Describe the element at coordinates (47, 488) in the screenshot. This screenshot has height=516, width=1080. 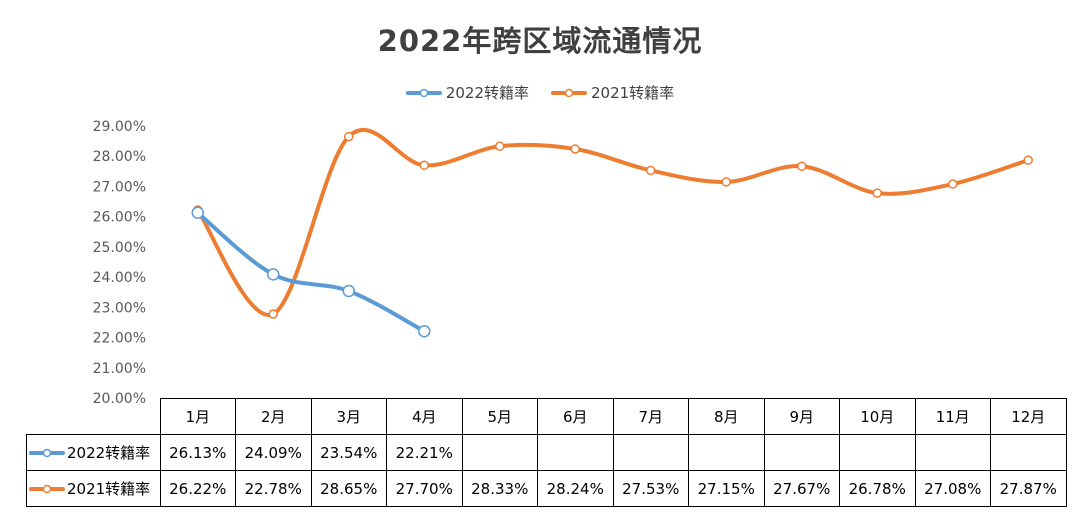
I see `row-marker-2021` at that location.